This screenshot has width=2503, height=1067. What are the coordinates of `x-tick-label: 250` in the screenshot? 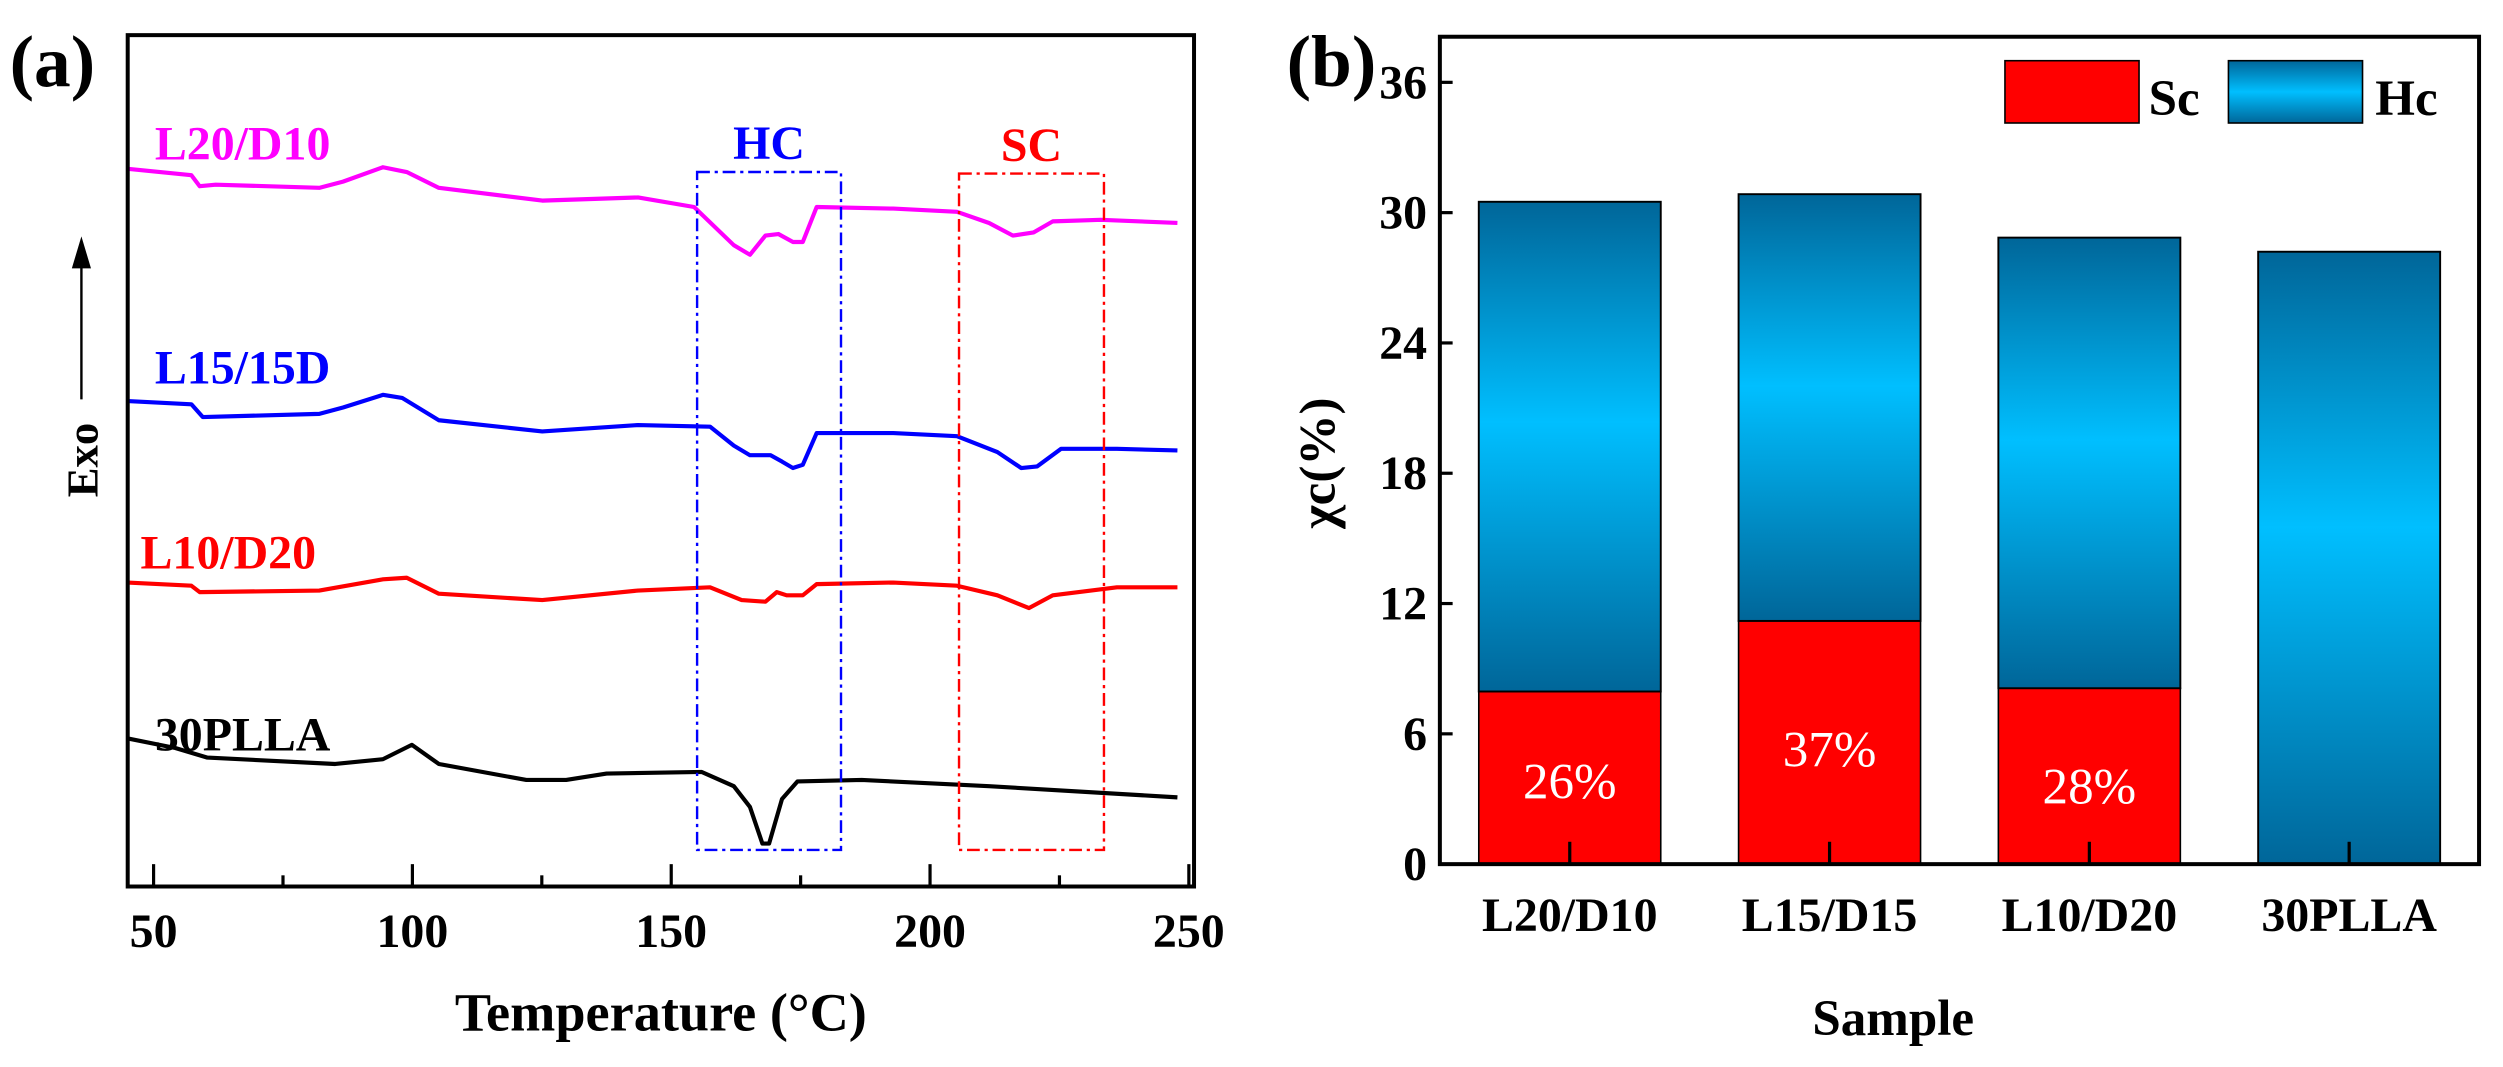 It's located at (1189, 931).